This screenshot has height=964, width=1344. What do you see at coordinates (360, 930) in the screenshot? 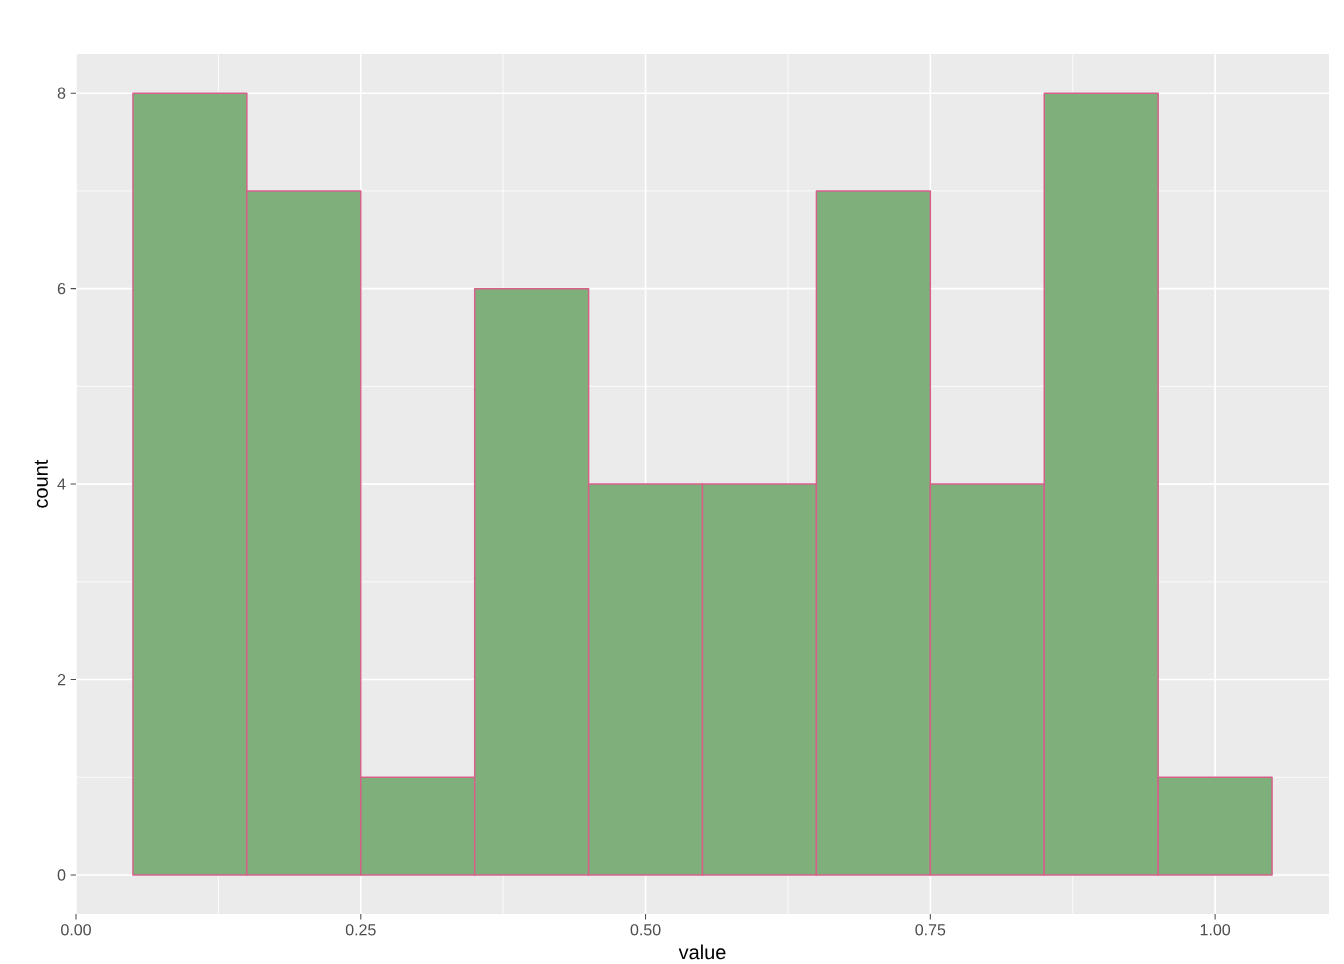
I see `x-tick-label: 0.25` at bounding box center [360, 930].